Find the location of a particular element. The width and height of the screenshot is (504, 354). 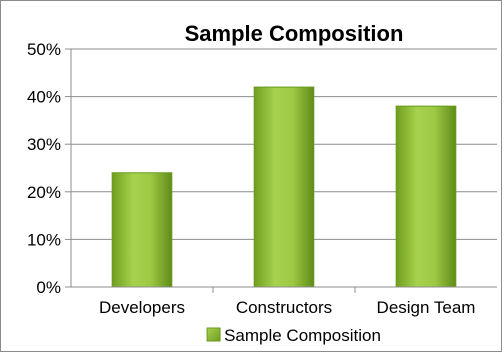

y-tick-label: 40% is located at coordinates (44, 97).